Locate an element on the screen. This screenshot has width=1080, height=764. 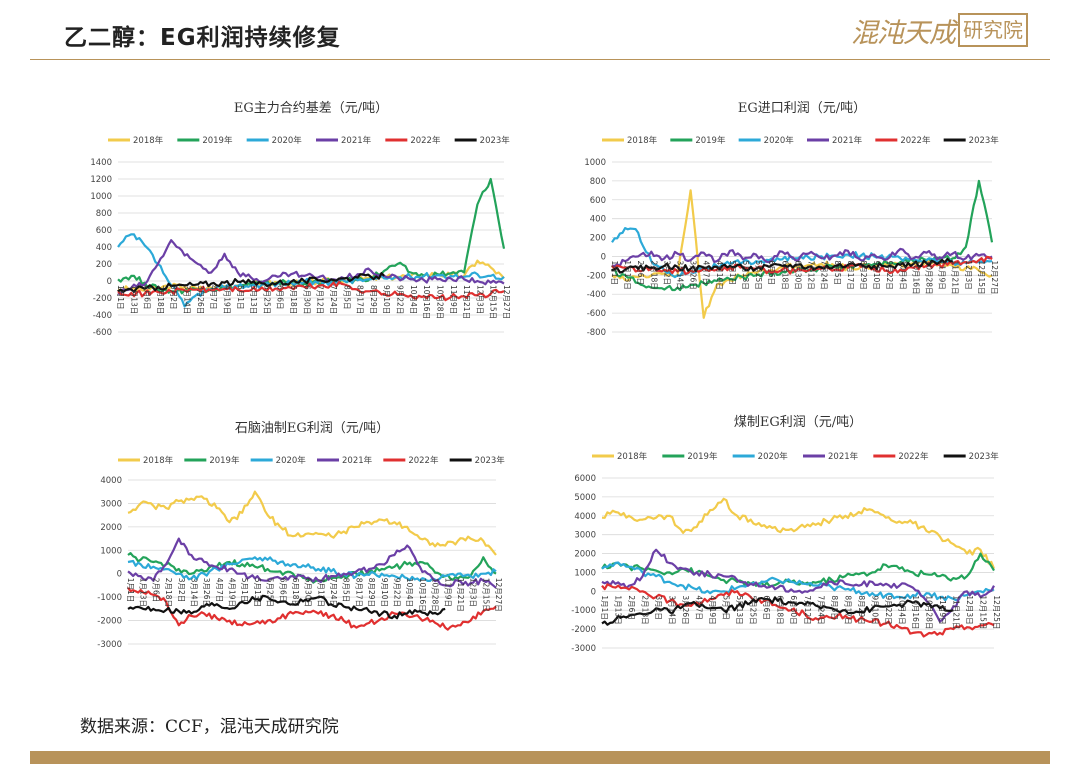
x-tick-label: 10月16日 is located at coordinates (426, 302).